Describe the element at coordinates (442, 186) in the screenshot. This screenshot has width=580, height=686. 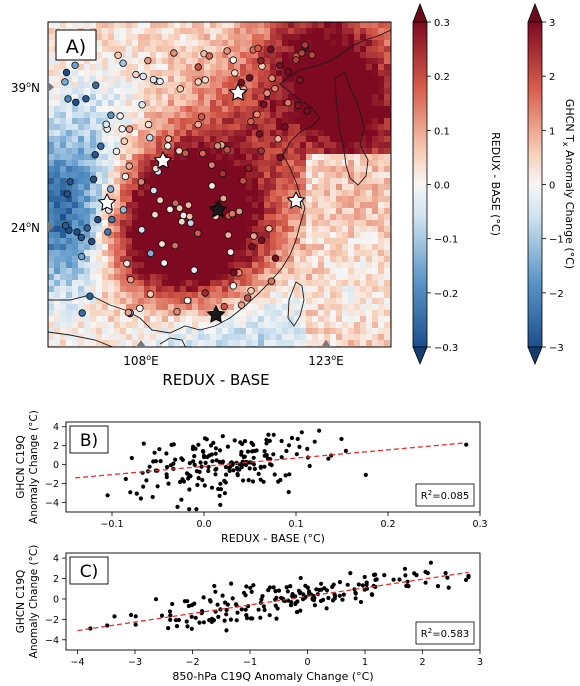
I see `colorbar-tick-label: 0.0` at that location.